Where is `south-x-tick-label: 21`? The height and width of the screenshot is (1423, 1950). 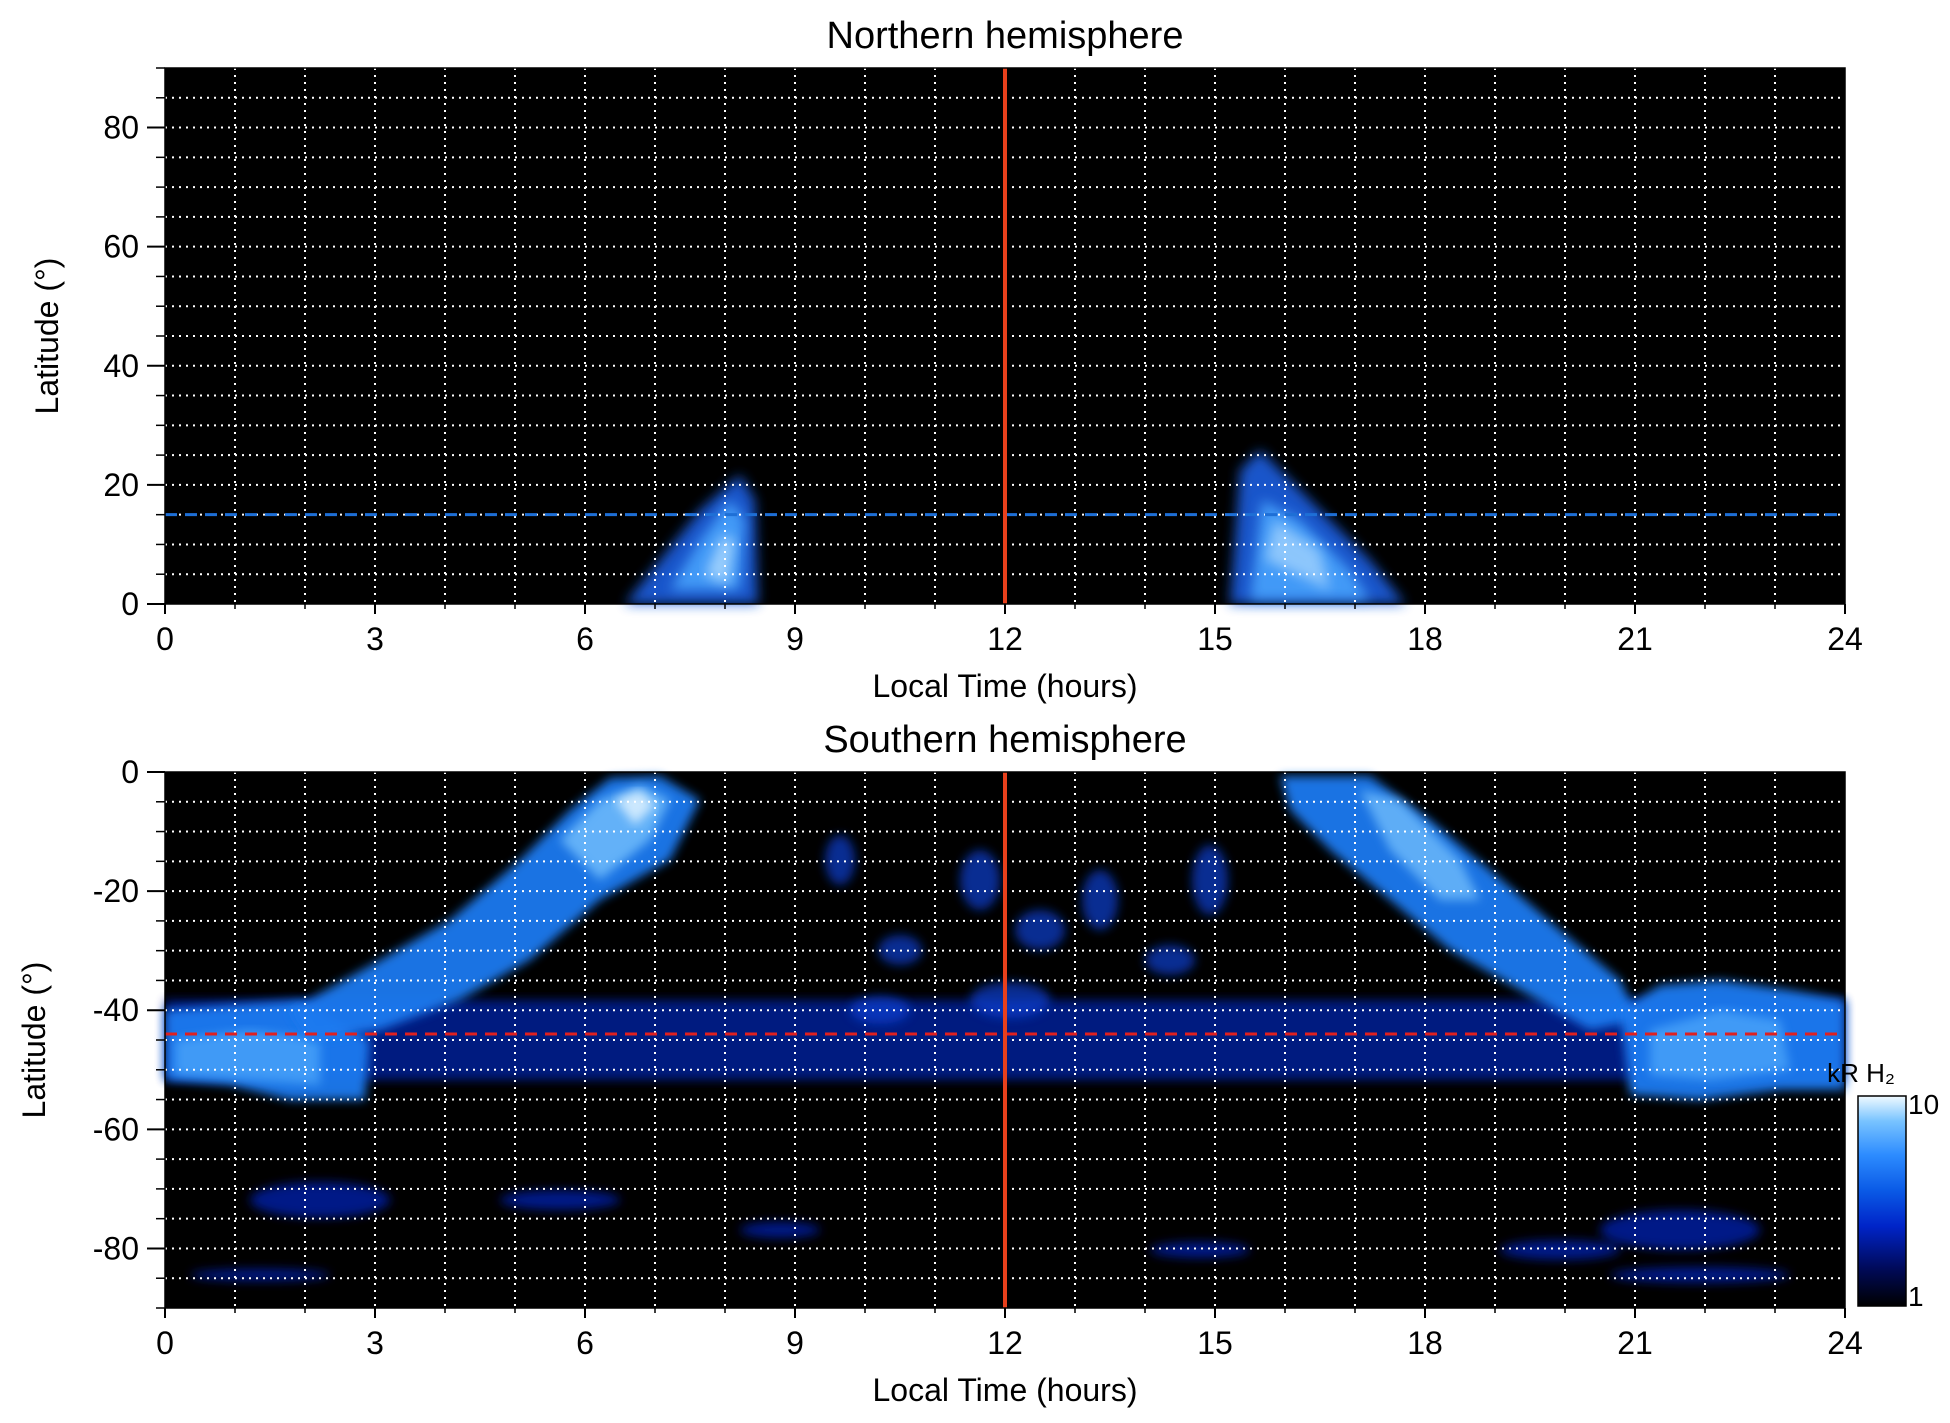
south-x-tick-label: 21 is located at coordinates (1635, 1343).